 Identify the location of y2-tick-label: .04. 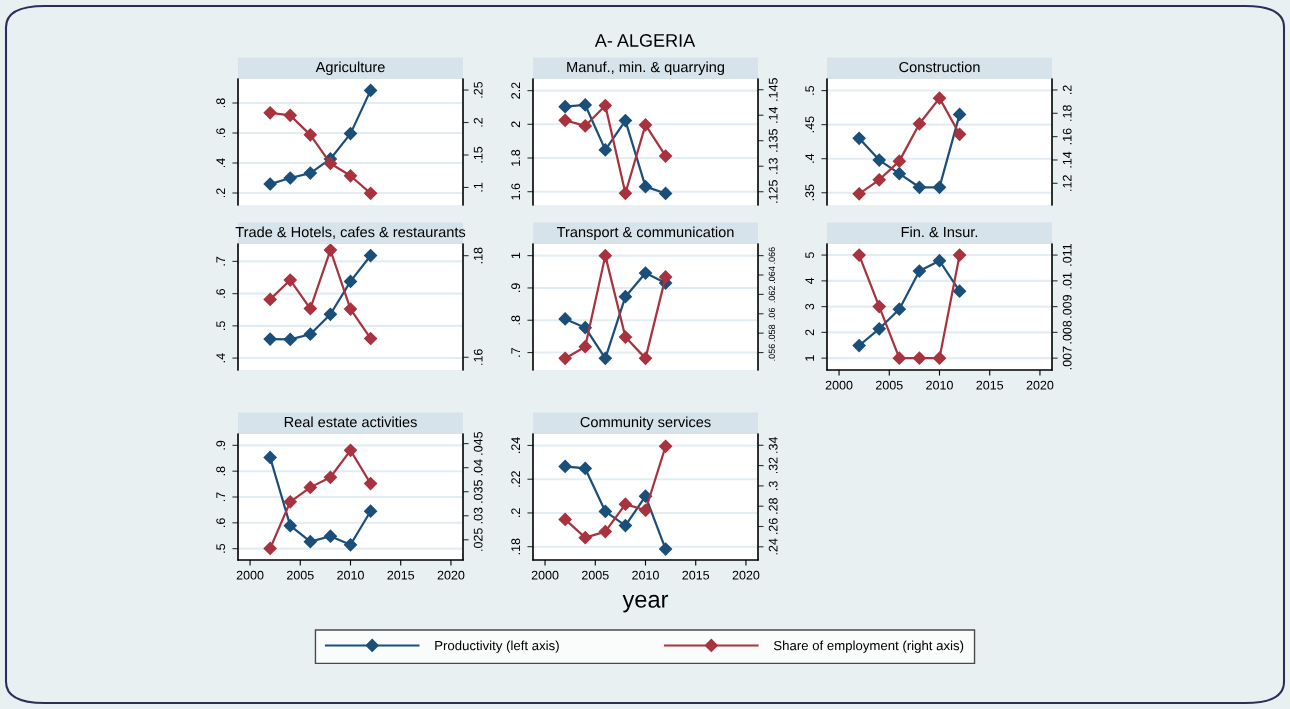
(478, 467).